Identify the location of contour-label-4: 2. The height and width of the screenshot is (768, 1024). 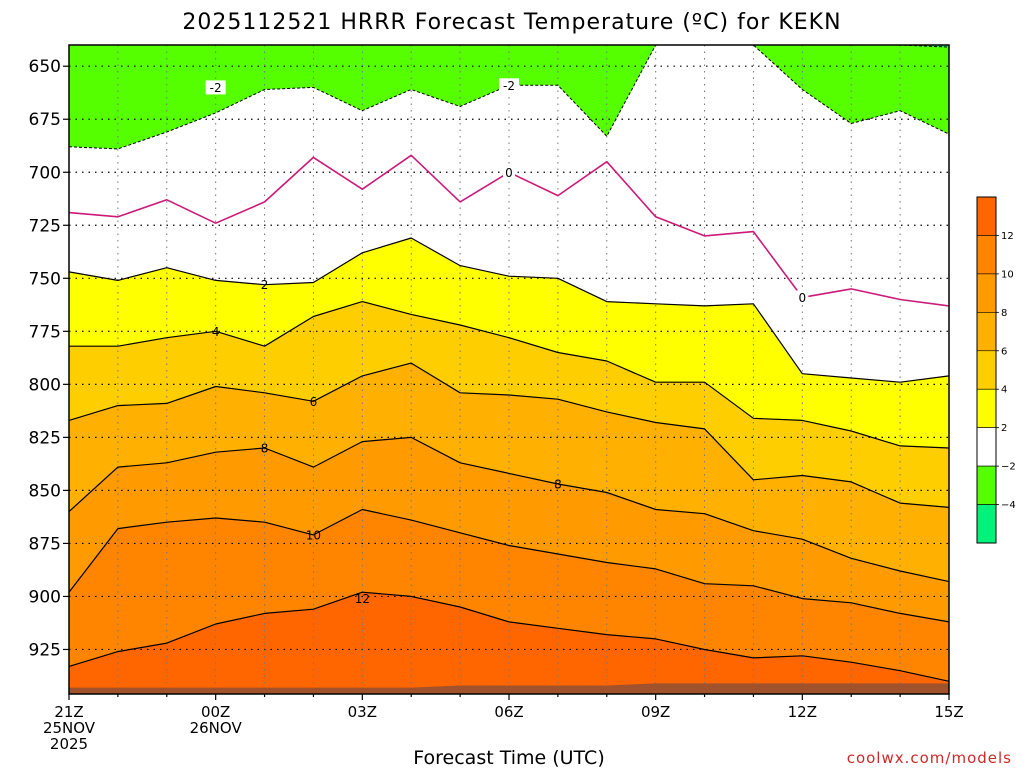
(265, 285).